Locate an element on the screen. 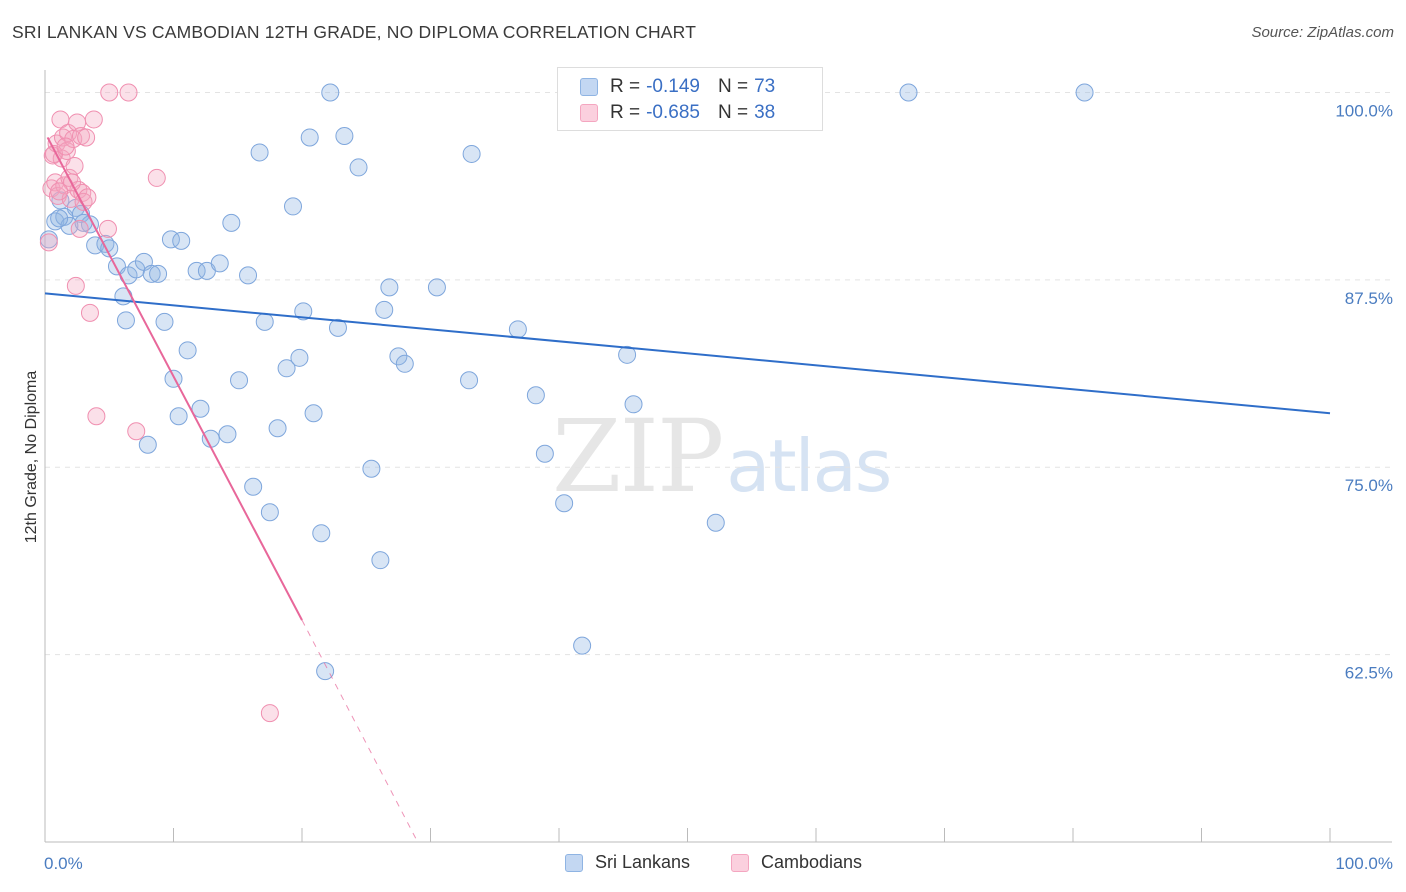  legend-item-cambodians: Cambodians is located at coordinates (796, 862).